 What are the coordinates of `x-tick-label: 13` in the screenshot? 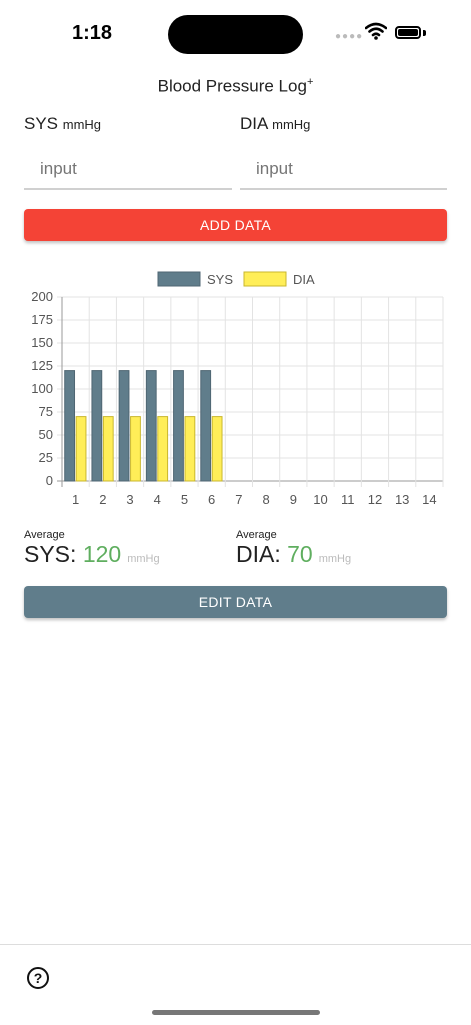 It's located at (402, 499).